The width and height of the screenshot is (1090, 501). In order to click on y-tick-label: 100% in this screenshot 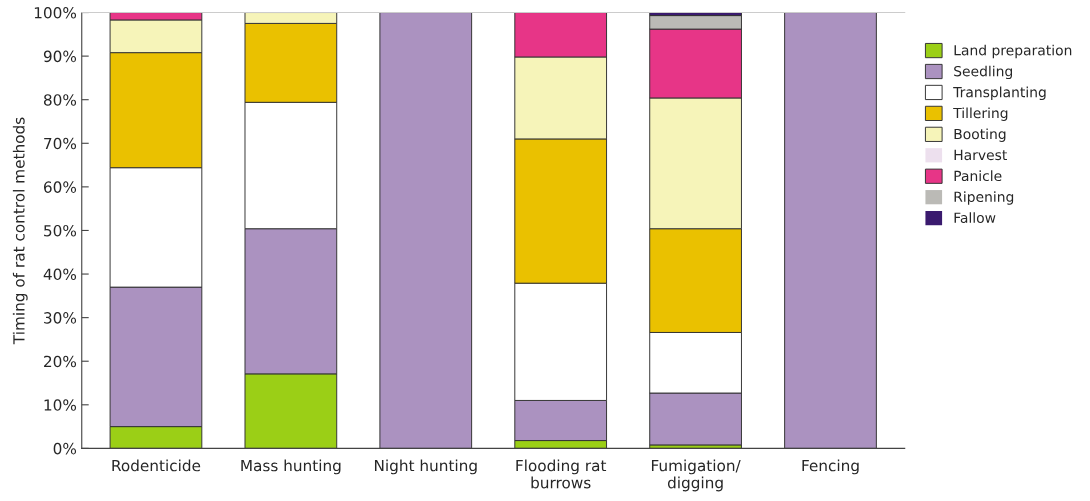, I will do `click(55, 12)`.